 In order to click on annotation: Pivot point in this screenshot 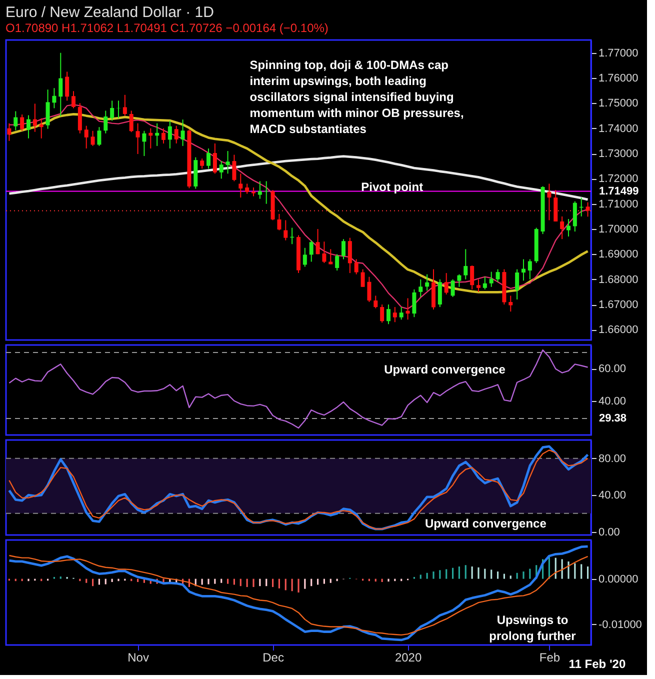, I will do `click(392, 187)`.